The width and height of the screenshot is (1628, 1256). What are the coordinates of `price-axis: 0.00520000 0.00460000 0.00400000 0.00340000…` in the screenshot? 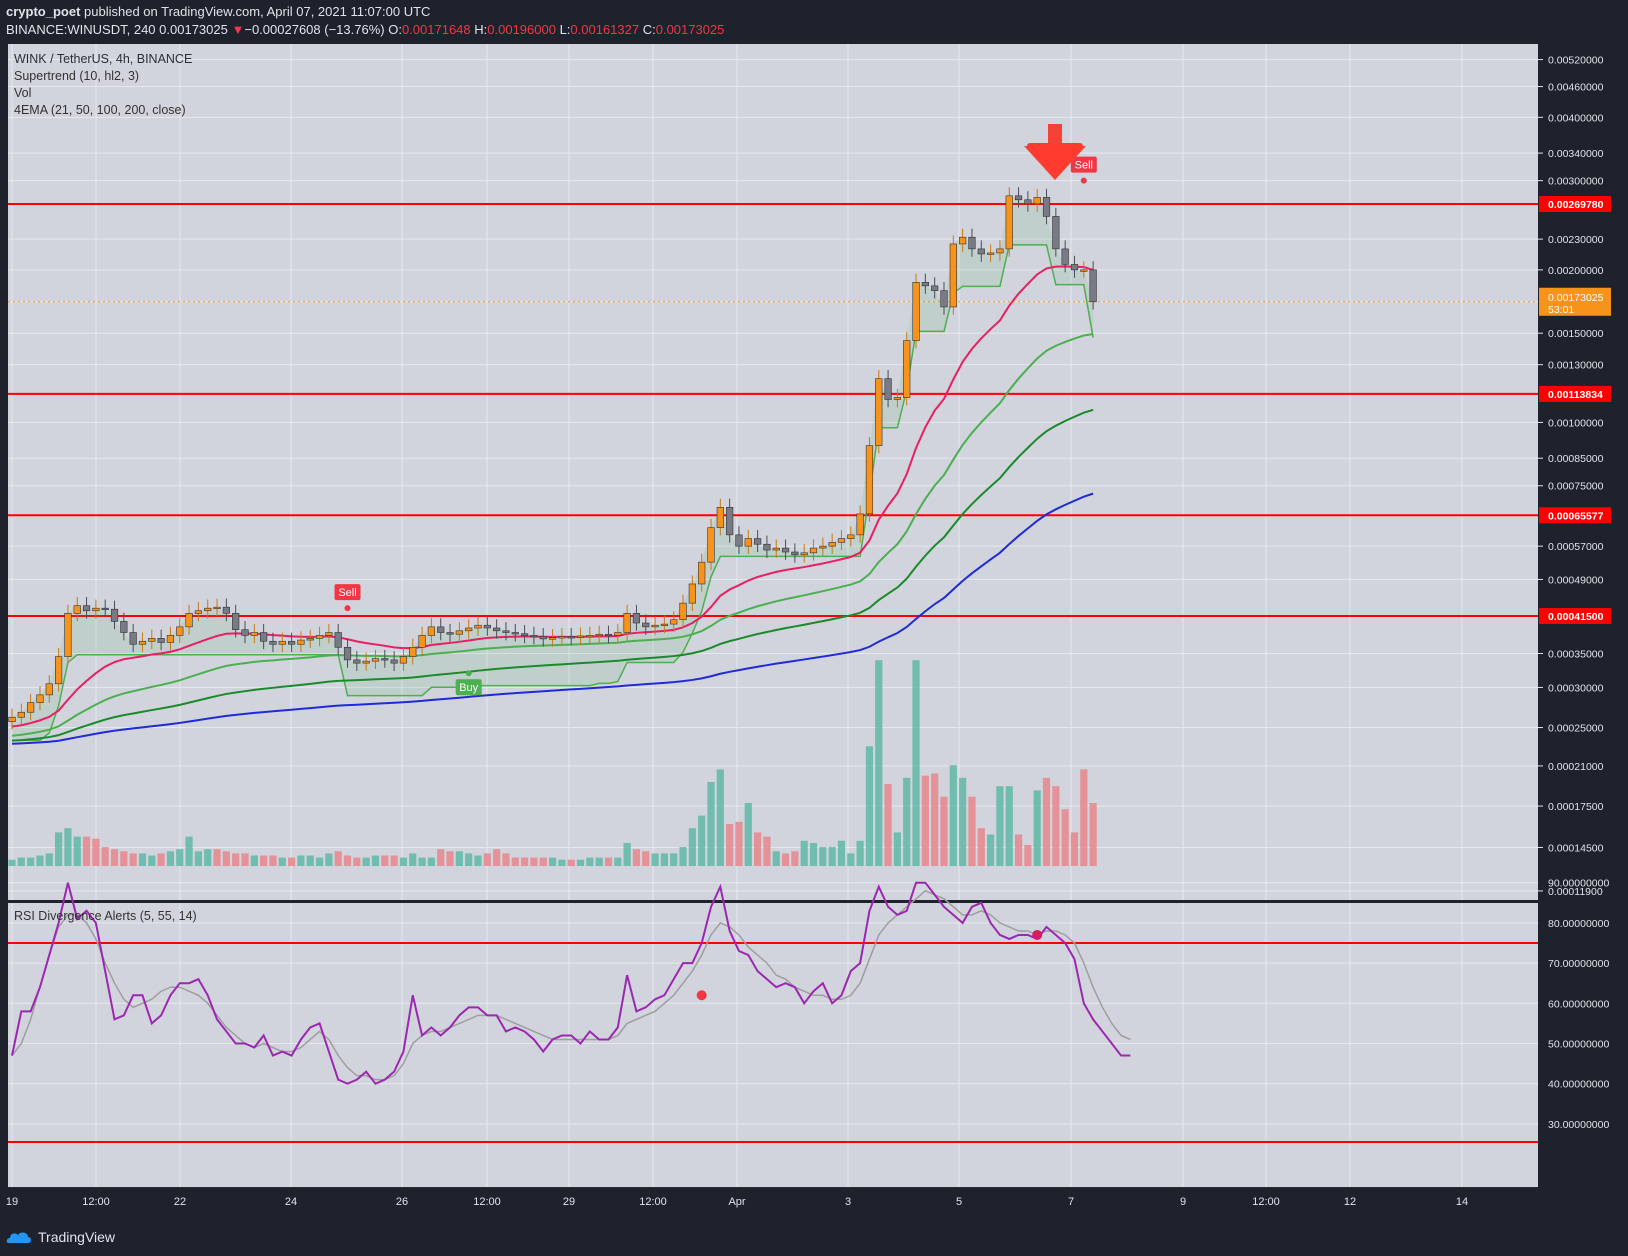 It's located at (1574, 593).